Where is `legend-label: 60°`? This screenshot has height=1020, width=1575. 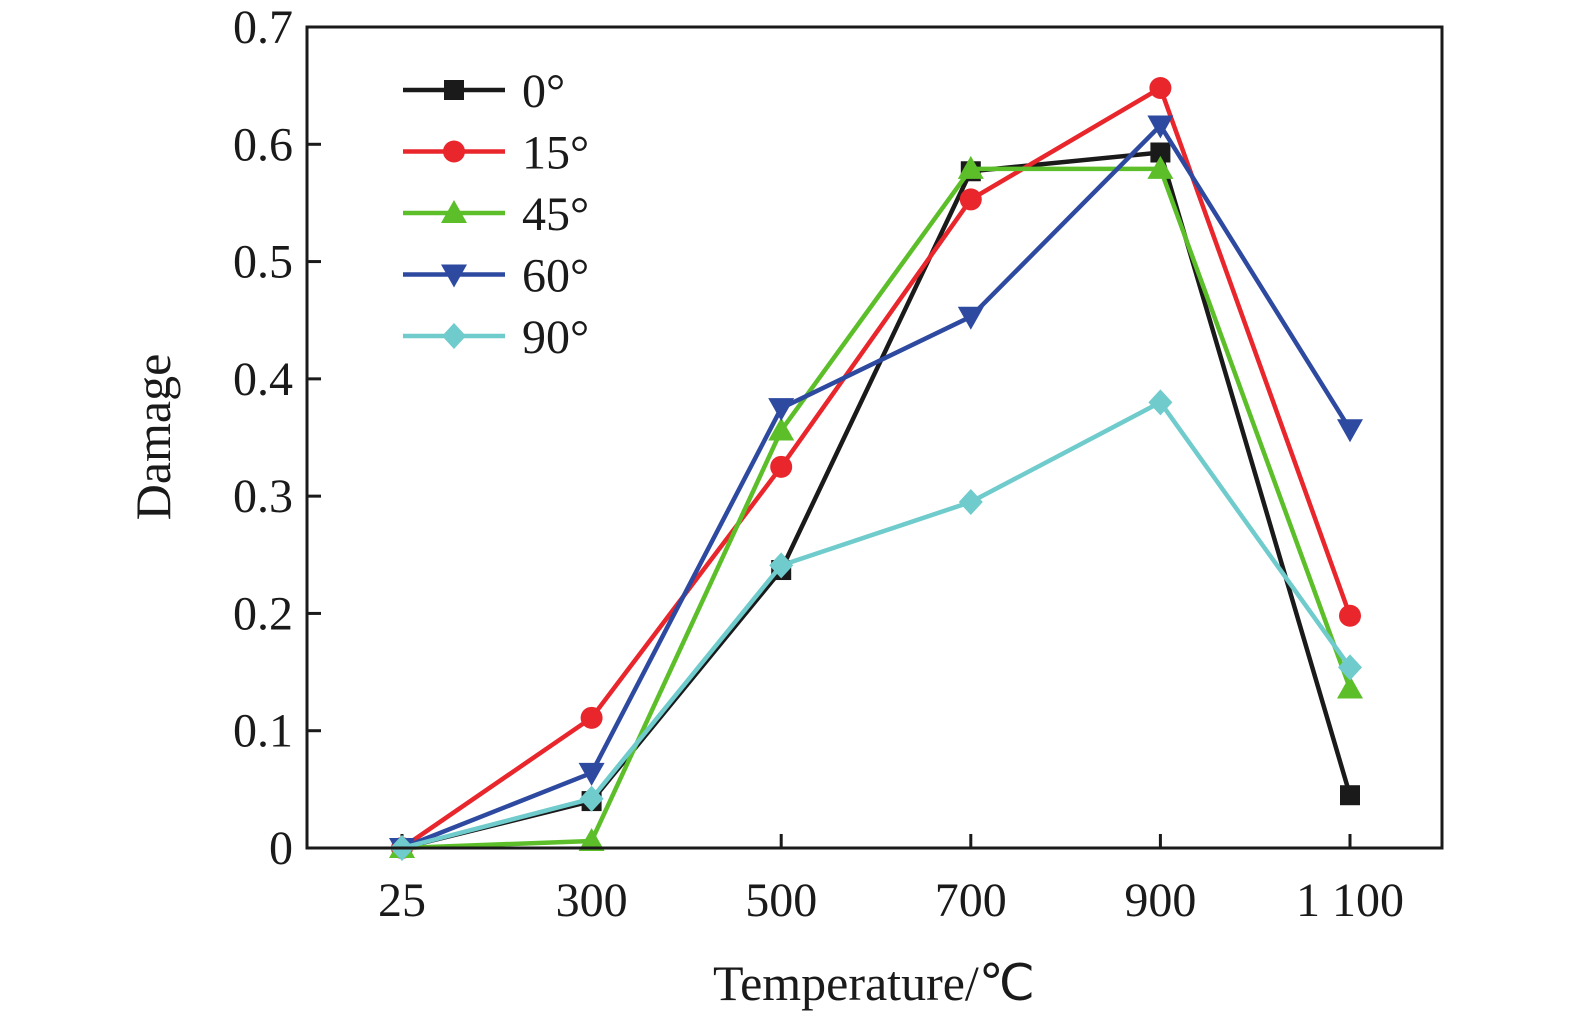
legend-label: 60° is located at coordinates (555, 276).